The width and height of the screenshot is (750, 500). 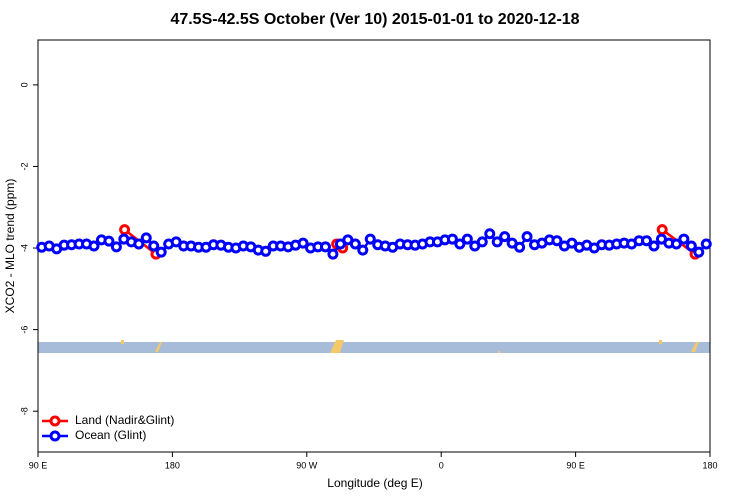 I want to click on y-tick-label: -6, so click(x=24, y=330).